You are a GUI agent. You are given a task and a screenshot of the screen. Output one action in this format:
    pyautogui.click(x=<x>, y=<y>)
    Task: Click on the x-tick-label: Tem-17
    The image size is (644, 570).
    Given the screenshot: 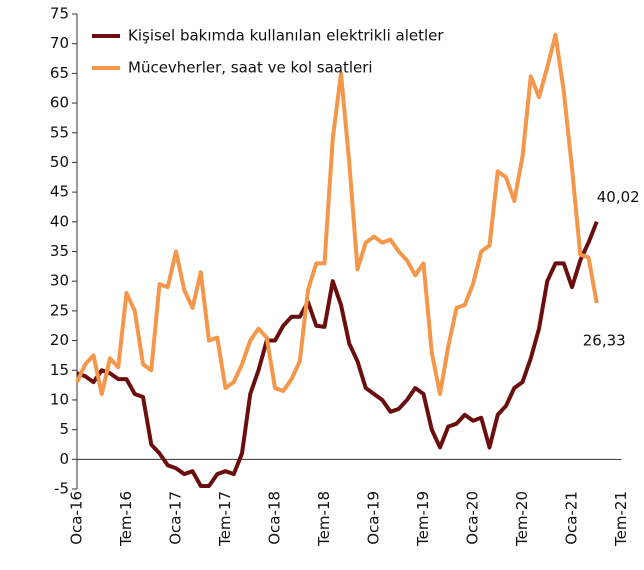 What is the action you would take?
    pyautogui.click(x=225, y=519)
    